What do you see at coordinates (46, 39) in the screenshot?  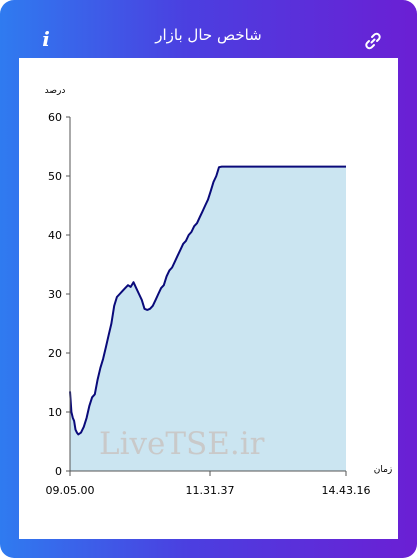 I see `info-icon: i` at bounding box center [46, 39].